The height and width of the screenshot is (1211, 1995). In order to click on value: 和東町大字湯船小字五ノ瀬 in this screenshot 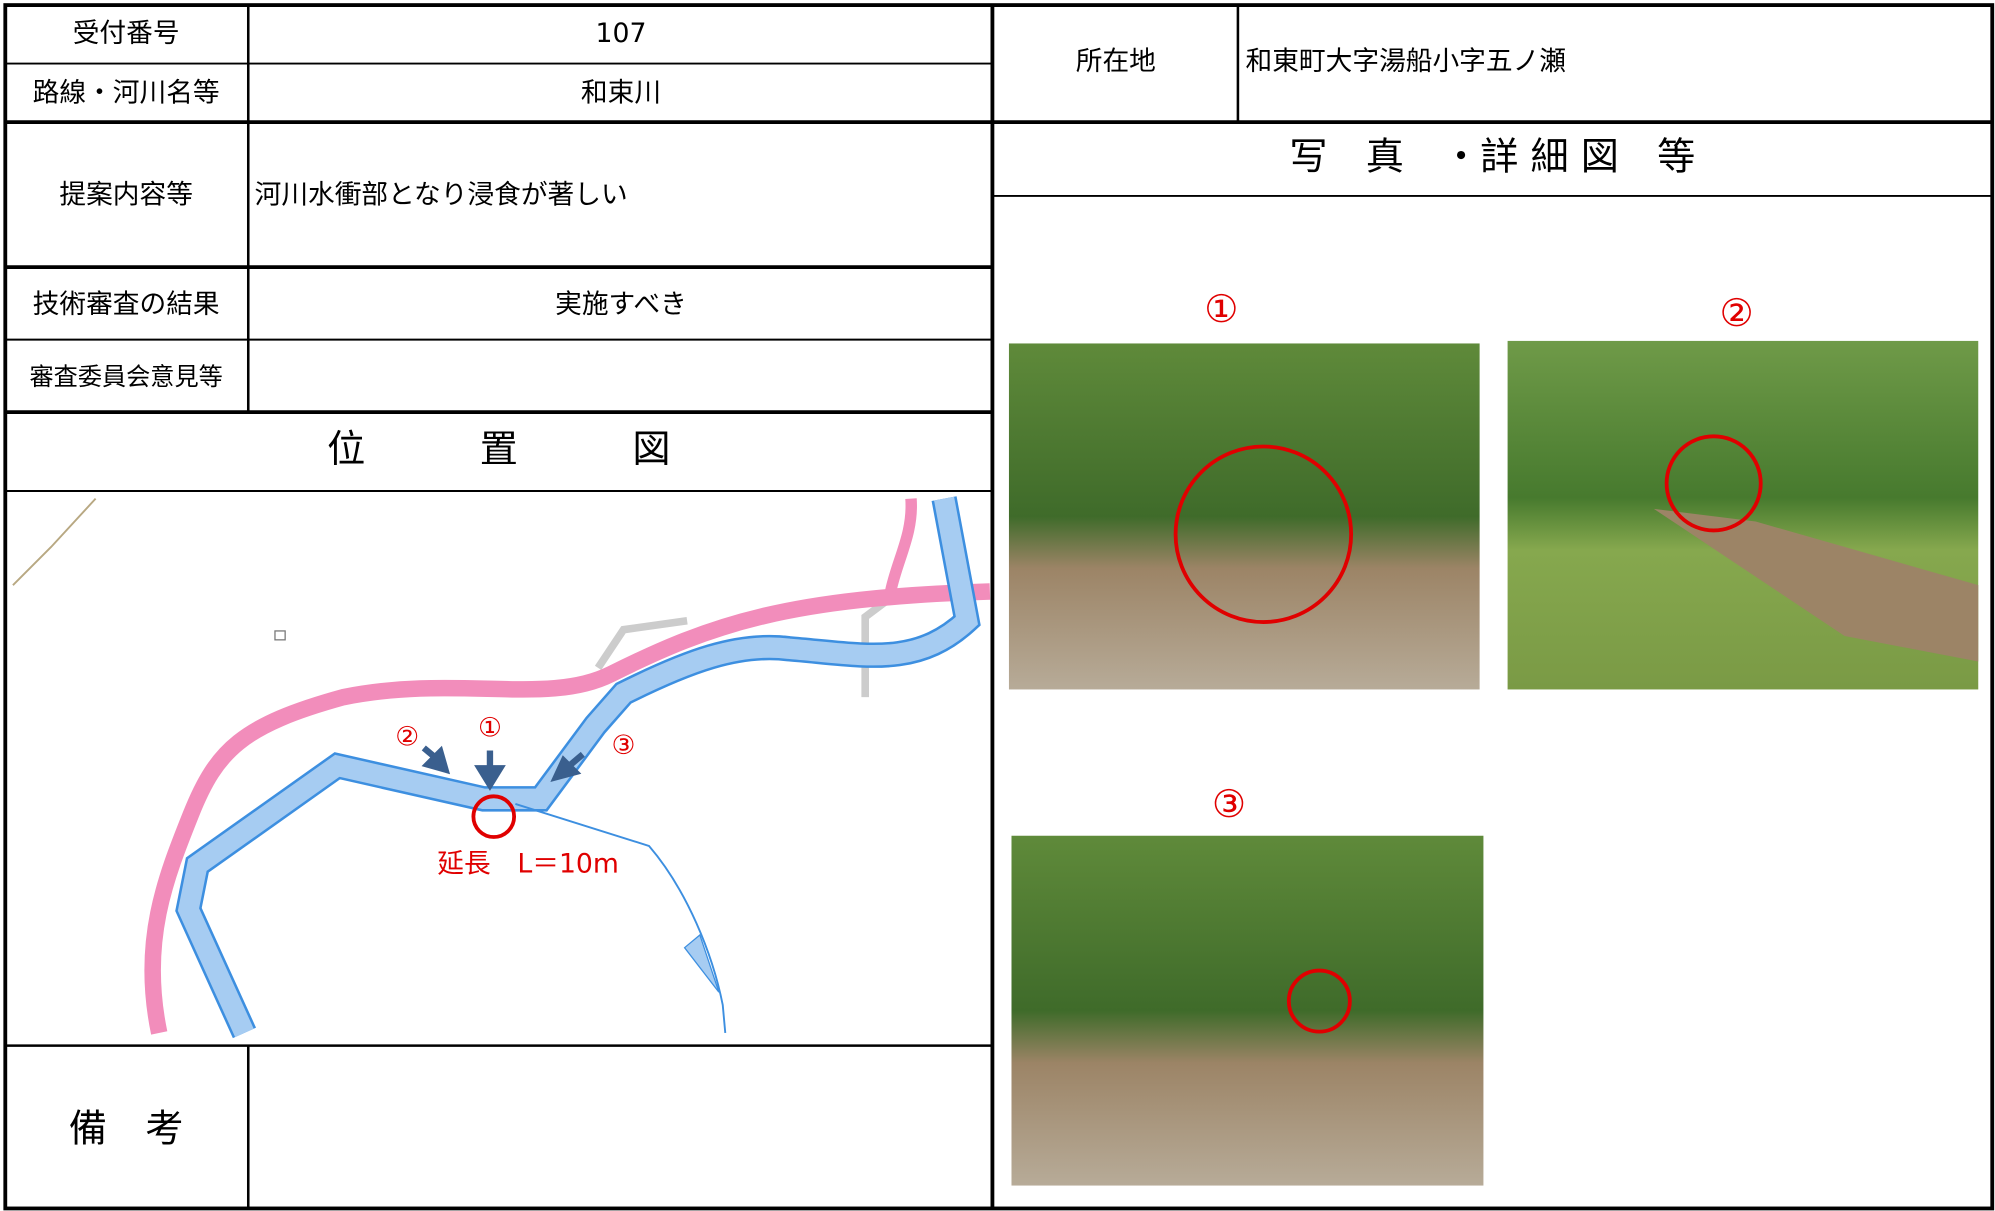, I will do `click(1406, 61)`.